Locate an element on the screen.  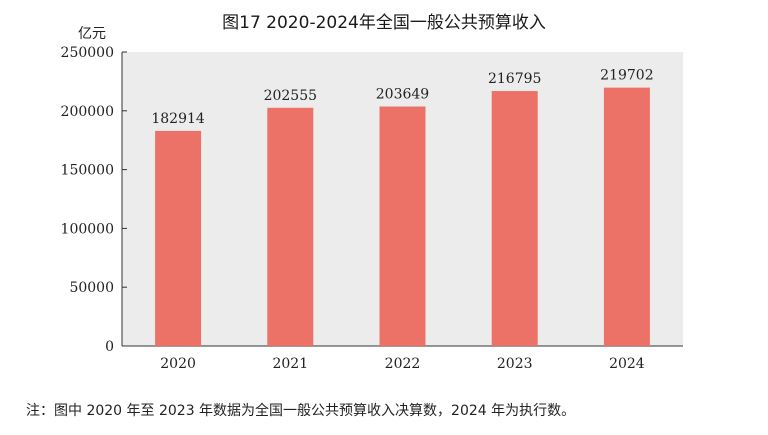
y-axis-ticks: 0 50000 100000 150000 200000 250000 is located at coordinates (94, 200).